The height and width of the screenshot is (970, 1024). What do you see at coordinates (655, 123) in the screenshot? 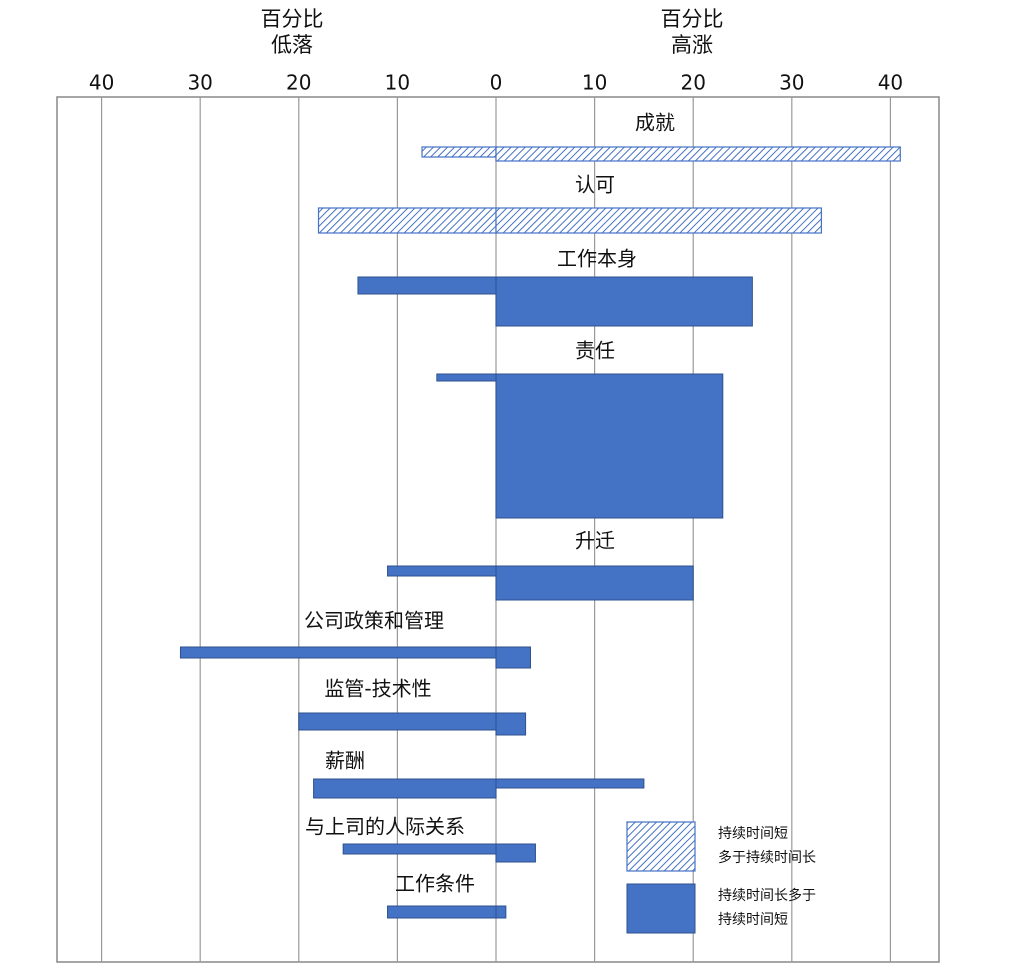
I see `category-label: 成就` at bounding box center [655, 123].